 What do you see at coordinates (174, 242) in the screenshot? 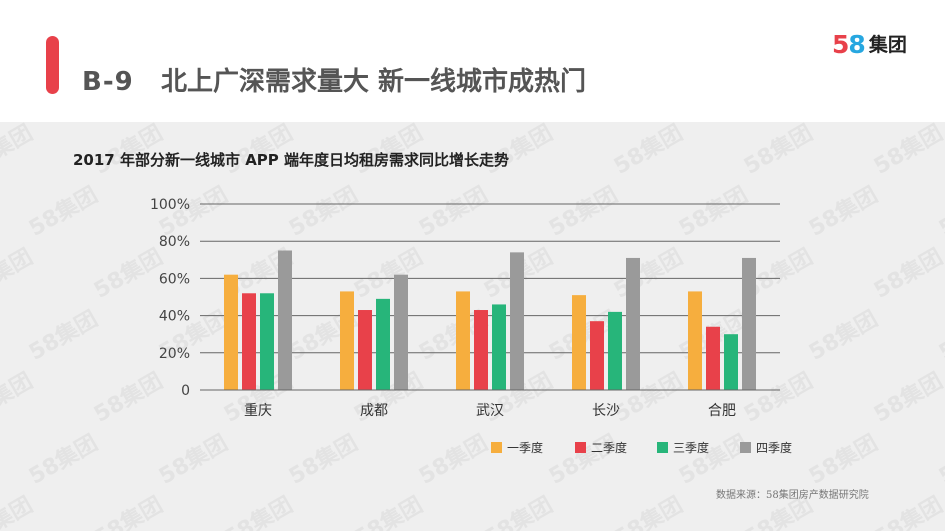
I see `y-tick-label: 80%` at bounding box center [174, 242].